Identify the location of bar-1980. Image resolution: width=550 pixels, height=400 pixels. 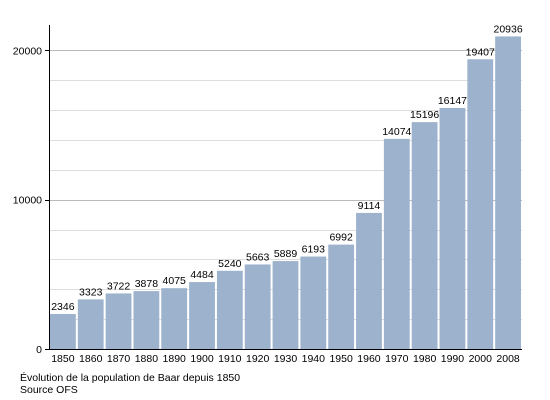
(424, 236).